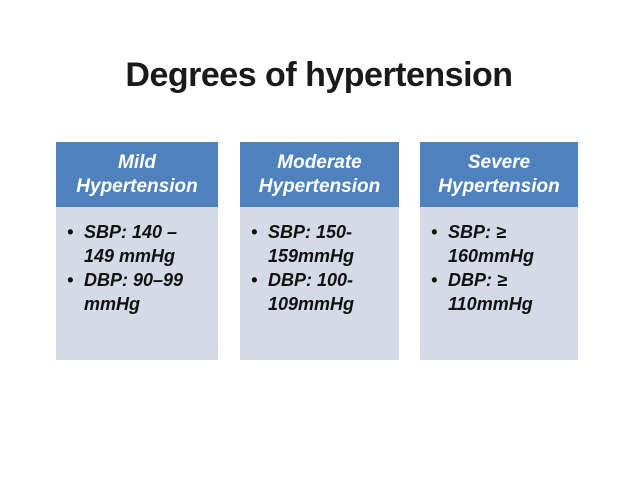  What do you see at coordinates (331, 292) in the screenshot?
I see `bullet-text-dbp: DBP: 100- 109mmHg` at bounding box center [331, 292].